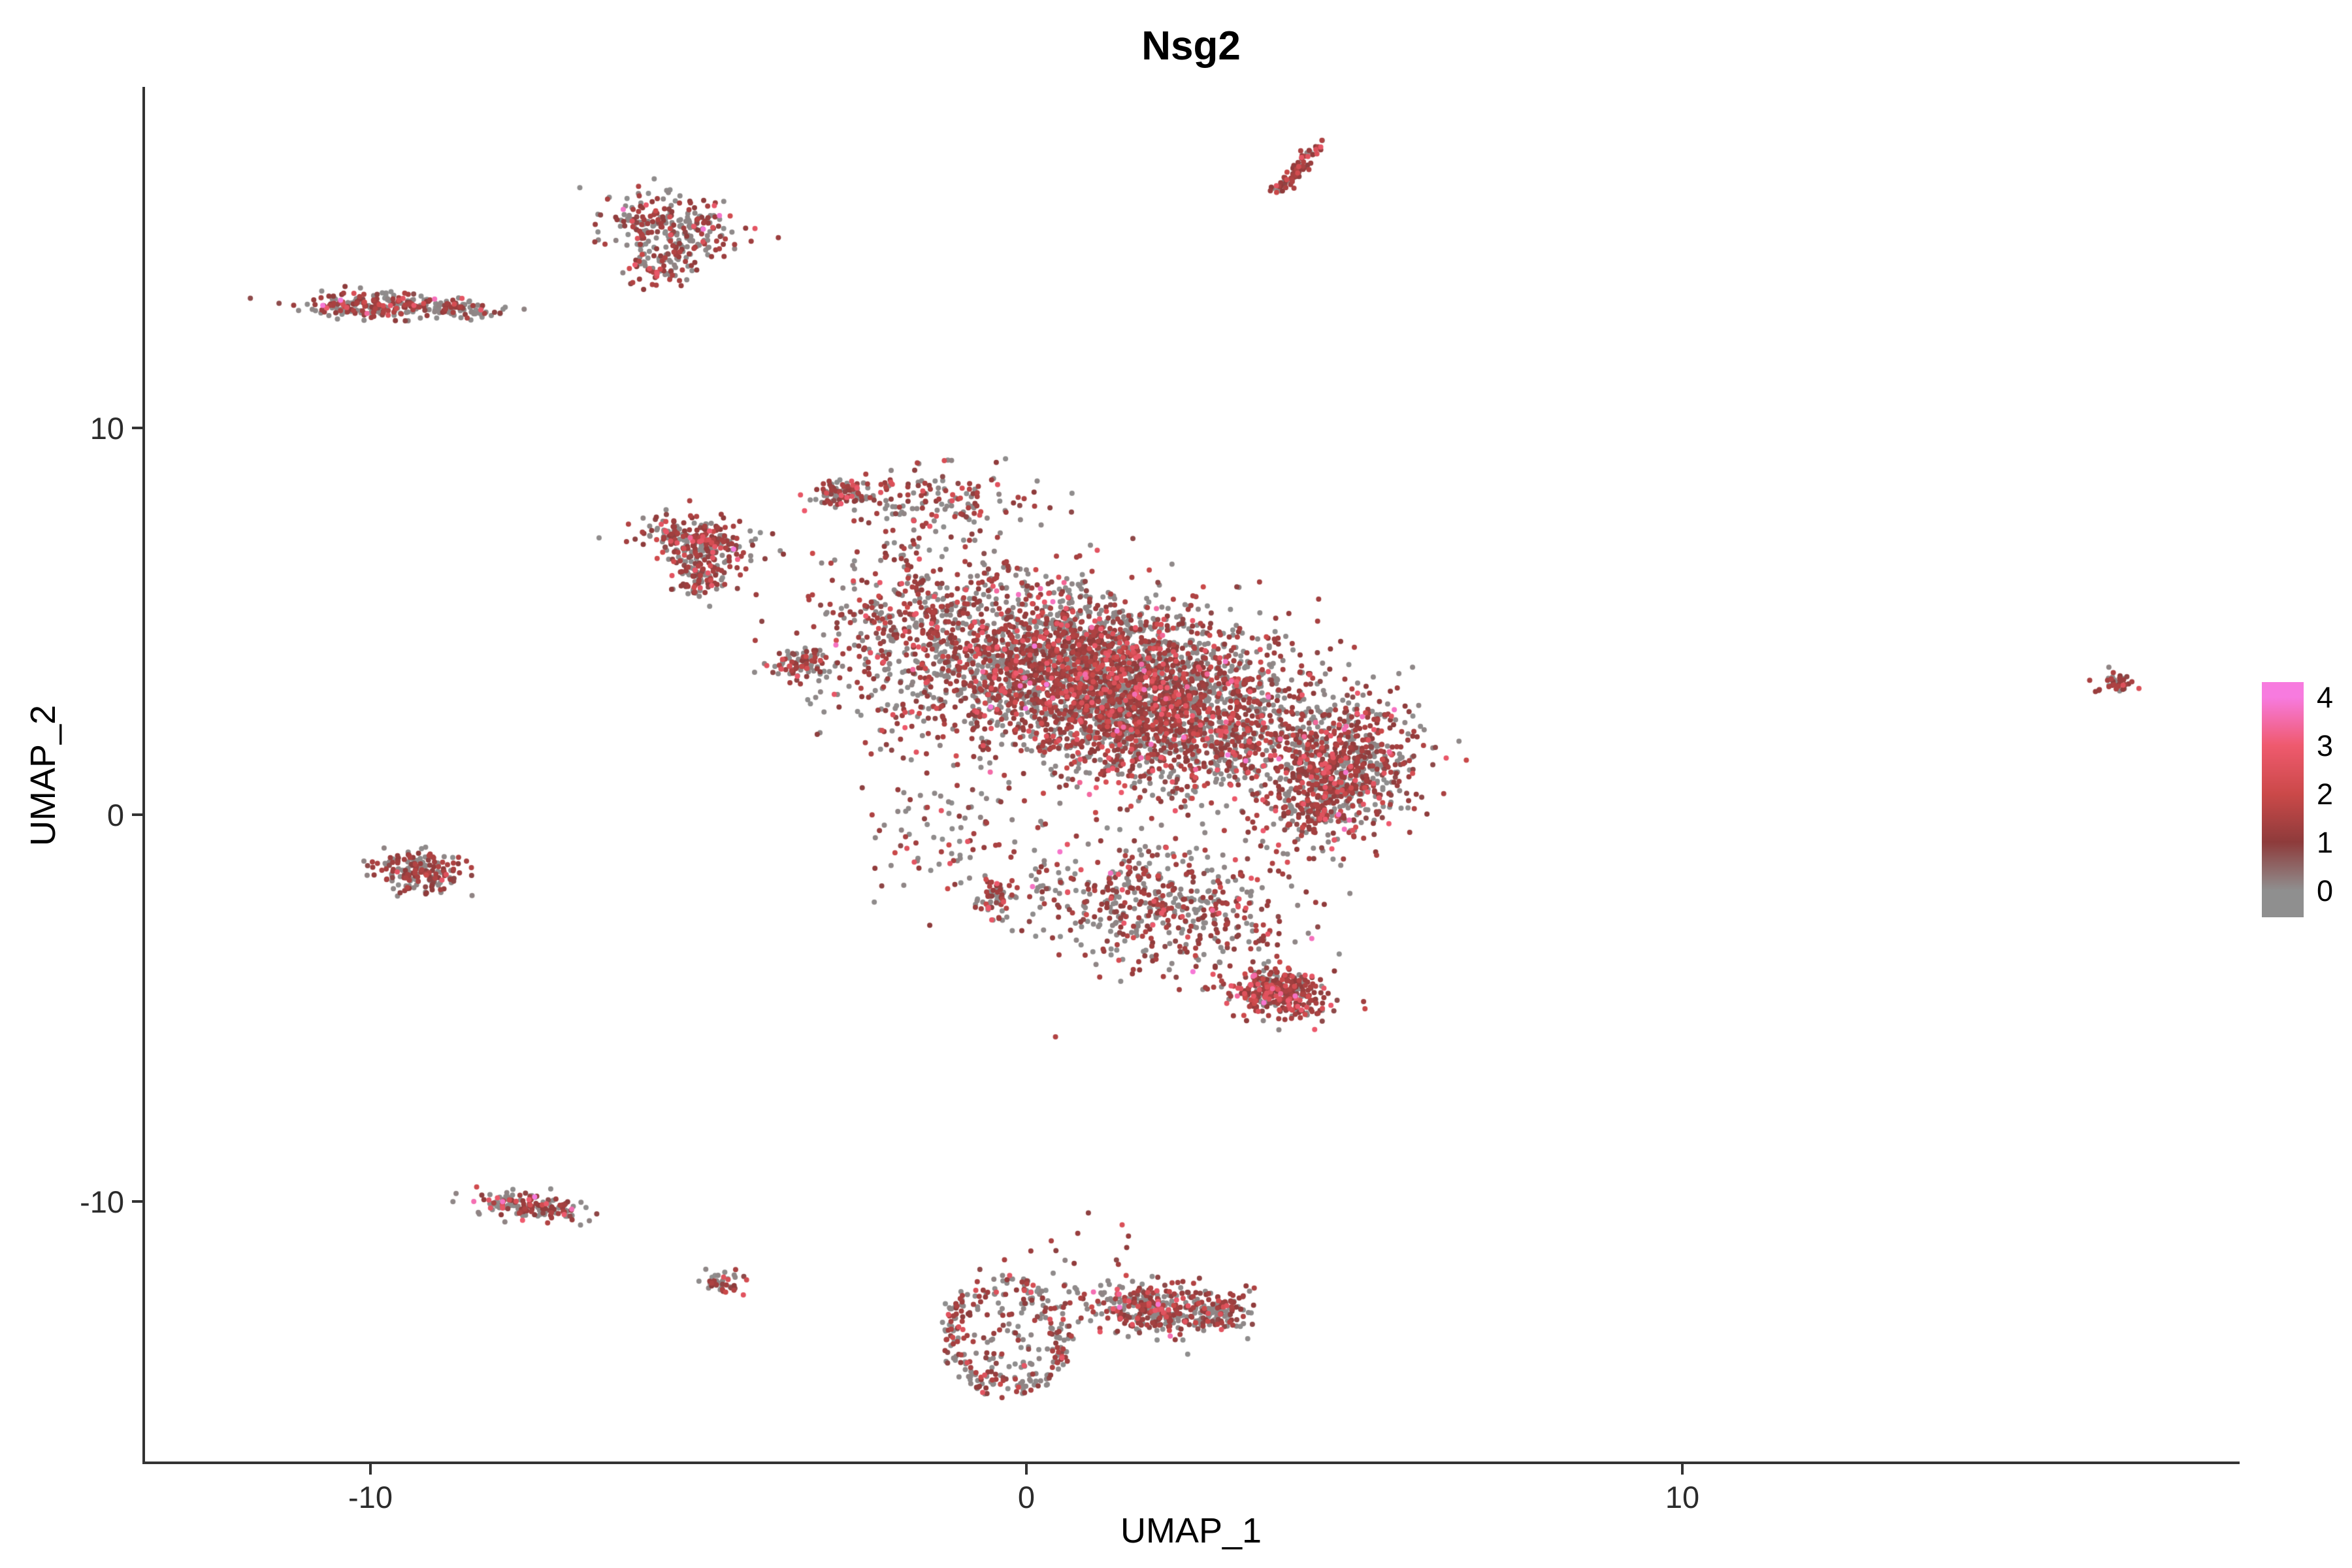 The width and height of the screenshot is (2352, 1568). I want to click on legend-label: 0, so click(2325, 890).